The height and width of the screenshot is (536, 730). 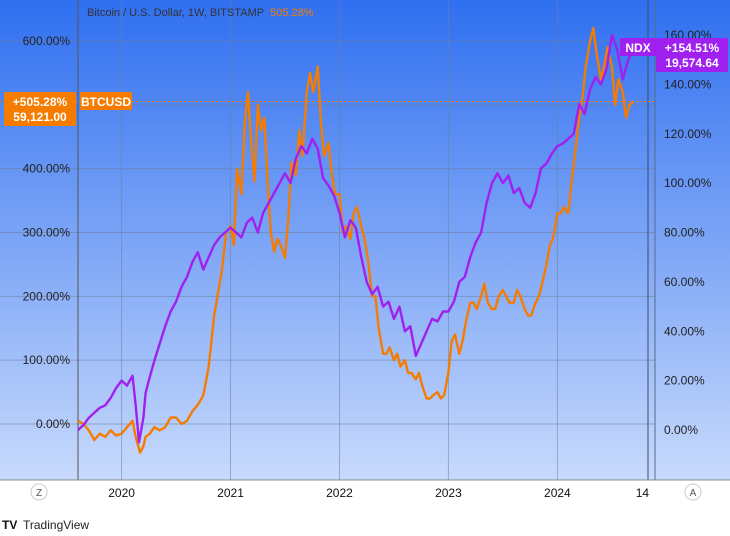 I want to click on right-axis-tick: 100.00%, so click(x=688, y=183).